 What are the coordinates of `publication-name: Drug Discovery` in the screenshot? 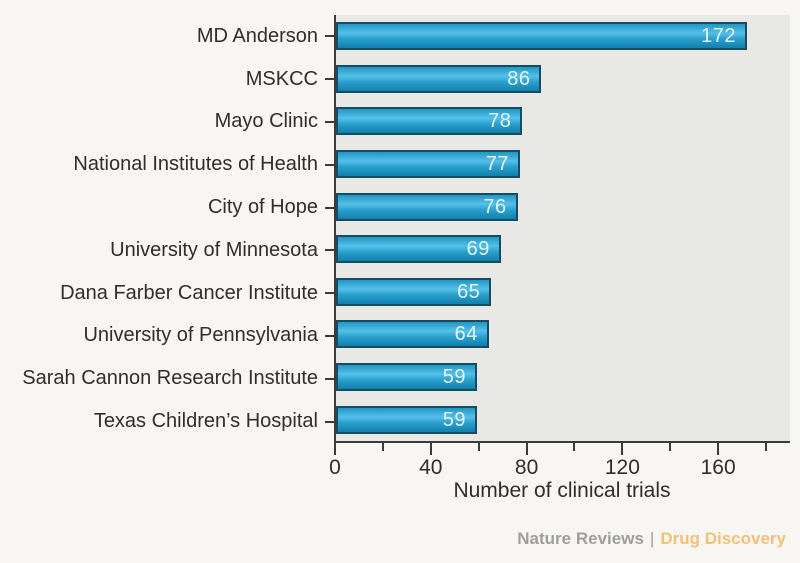 It's located at (723, 538).